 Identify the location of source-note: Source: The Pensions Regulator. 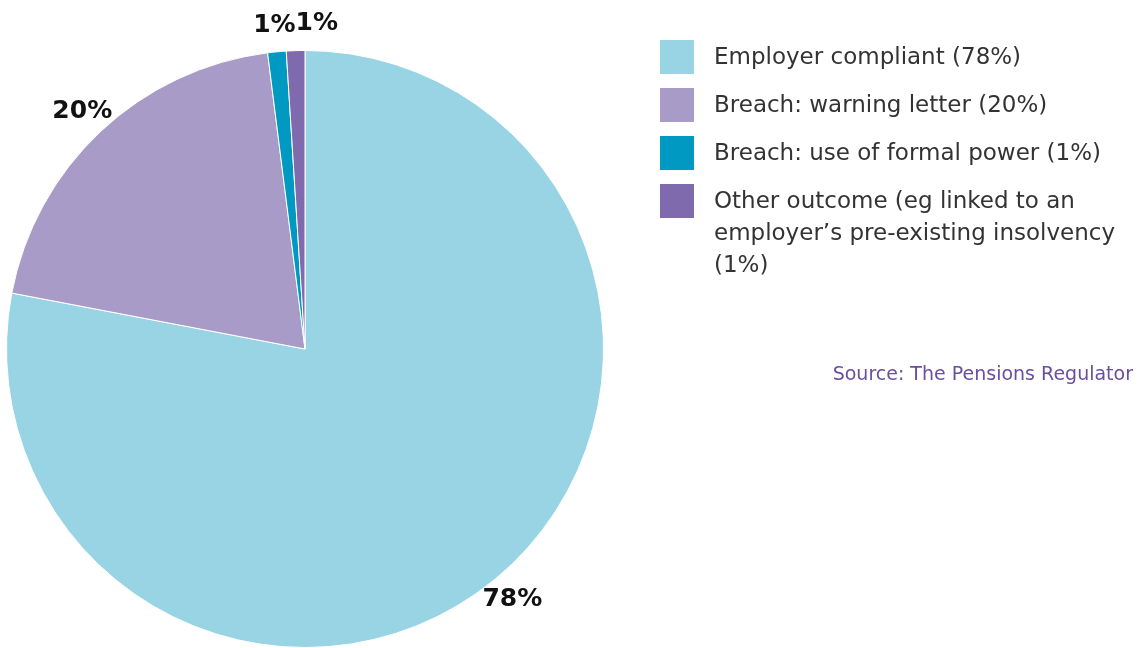
(982, 373).